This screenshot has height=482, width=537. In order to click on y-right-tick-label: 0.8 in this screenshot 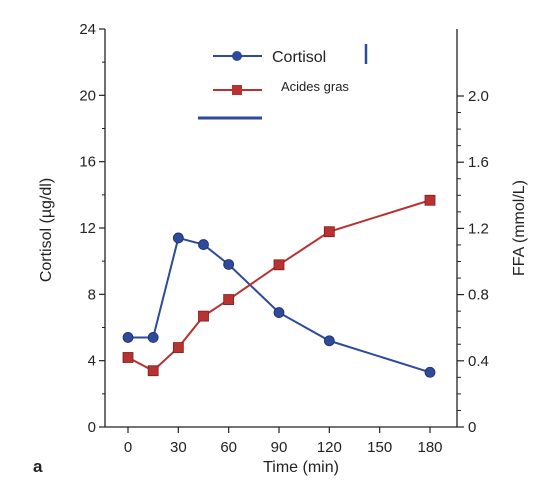, I will do `click(478, 295)`.